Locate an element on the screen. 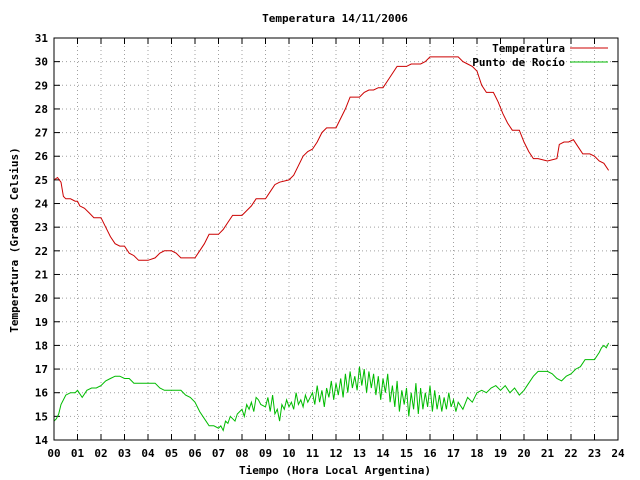 This screenshot has width=640, height=480. y-tick-label: 30 is located at coordinates (41, 62).